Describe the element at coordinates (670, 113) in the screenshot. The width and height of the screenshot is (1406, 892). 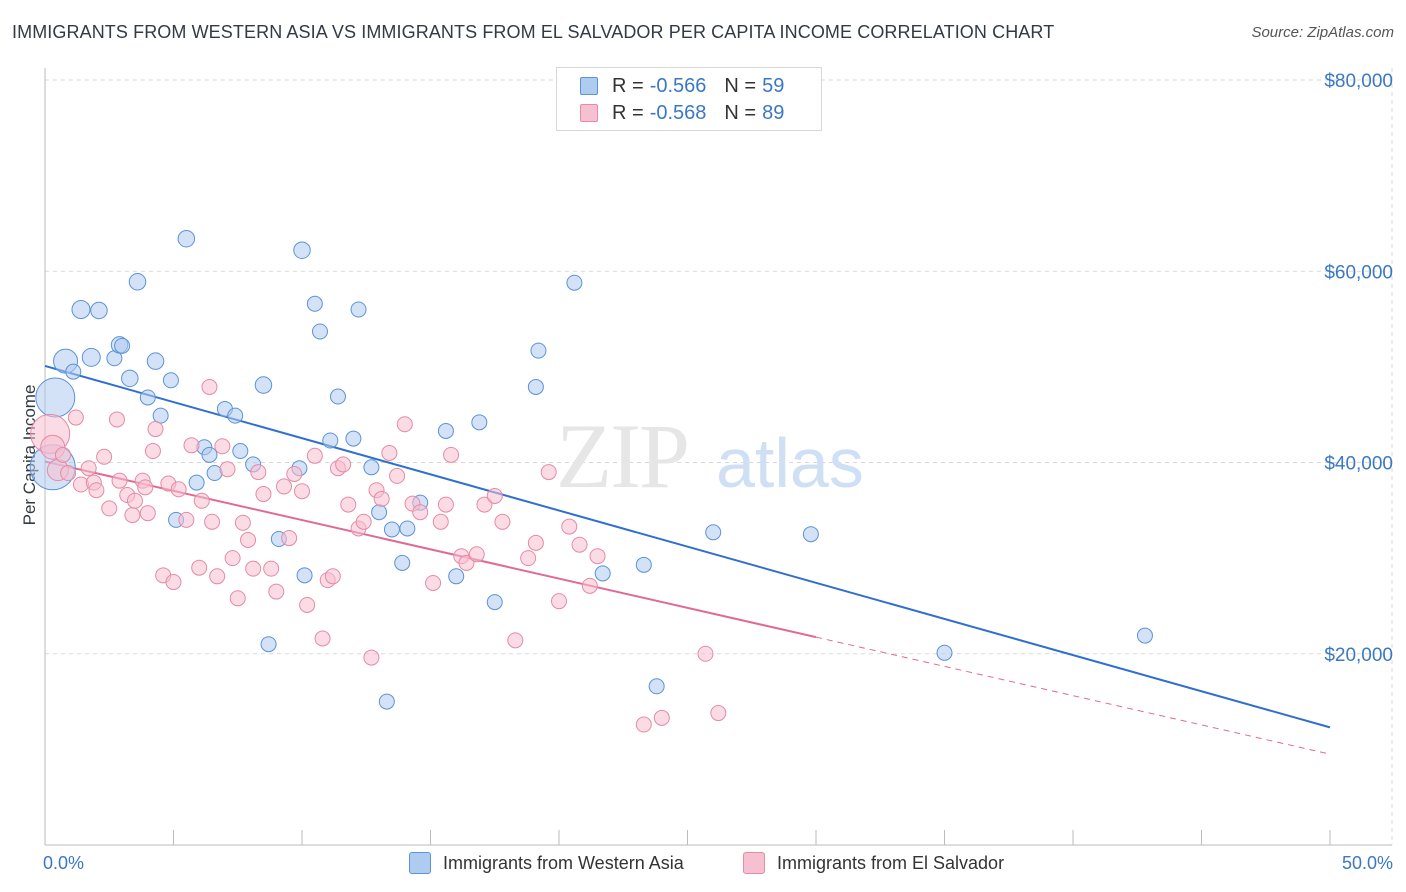
I see `legend-row-el-salvador: R = -0.568 N = 89` at that location.